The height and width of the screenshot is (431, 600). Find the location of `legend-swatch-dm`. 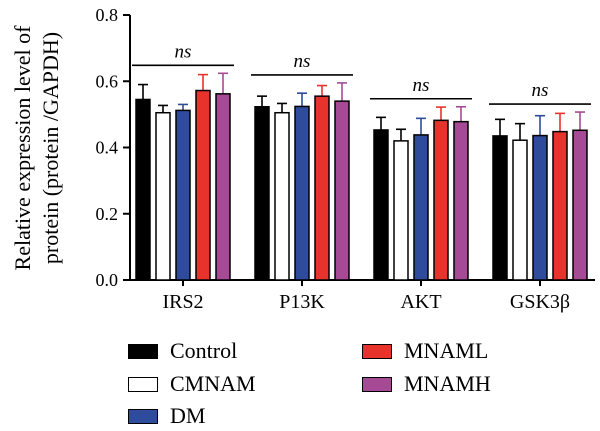

legend-swatch-dm is located at coordinates (143, 416).